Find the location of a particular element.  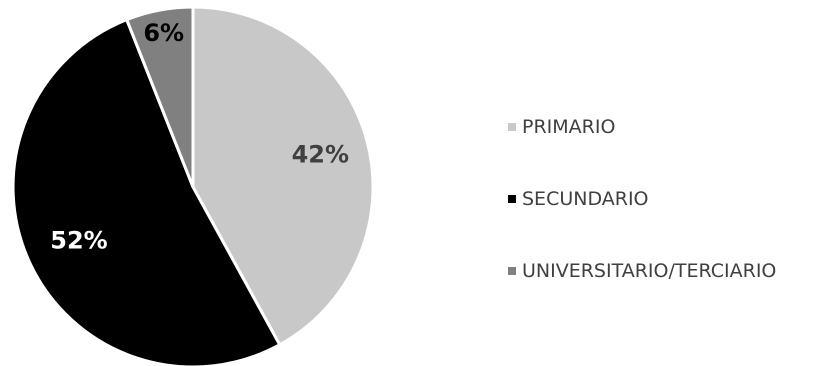

legend-label-universitario-terciario: UNIVERSITARIO/TERCIARIO is located at coordinates (649, 271).